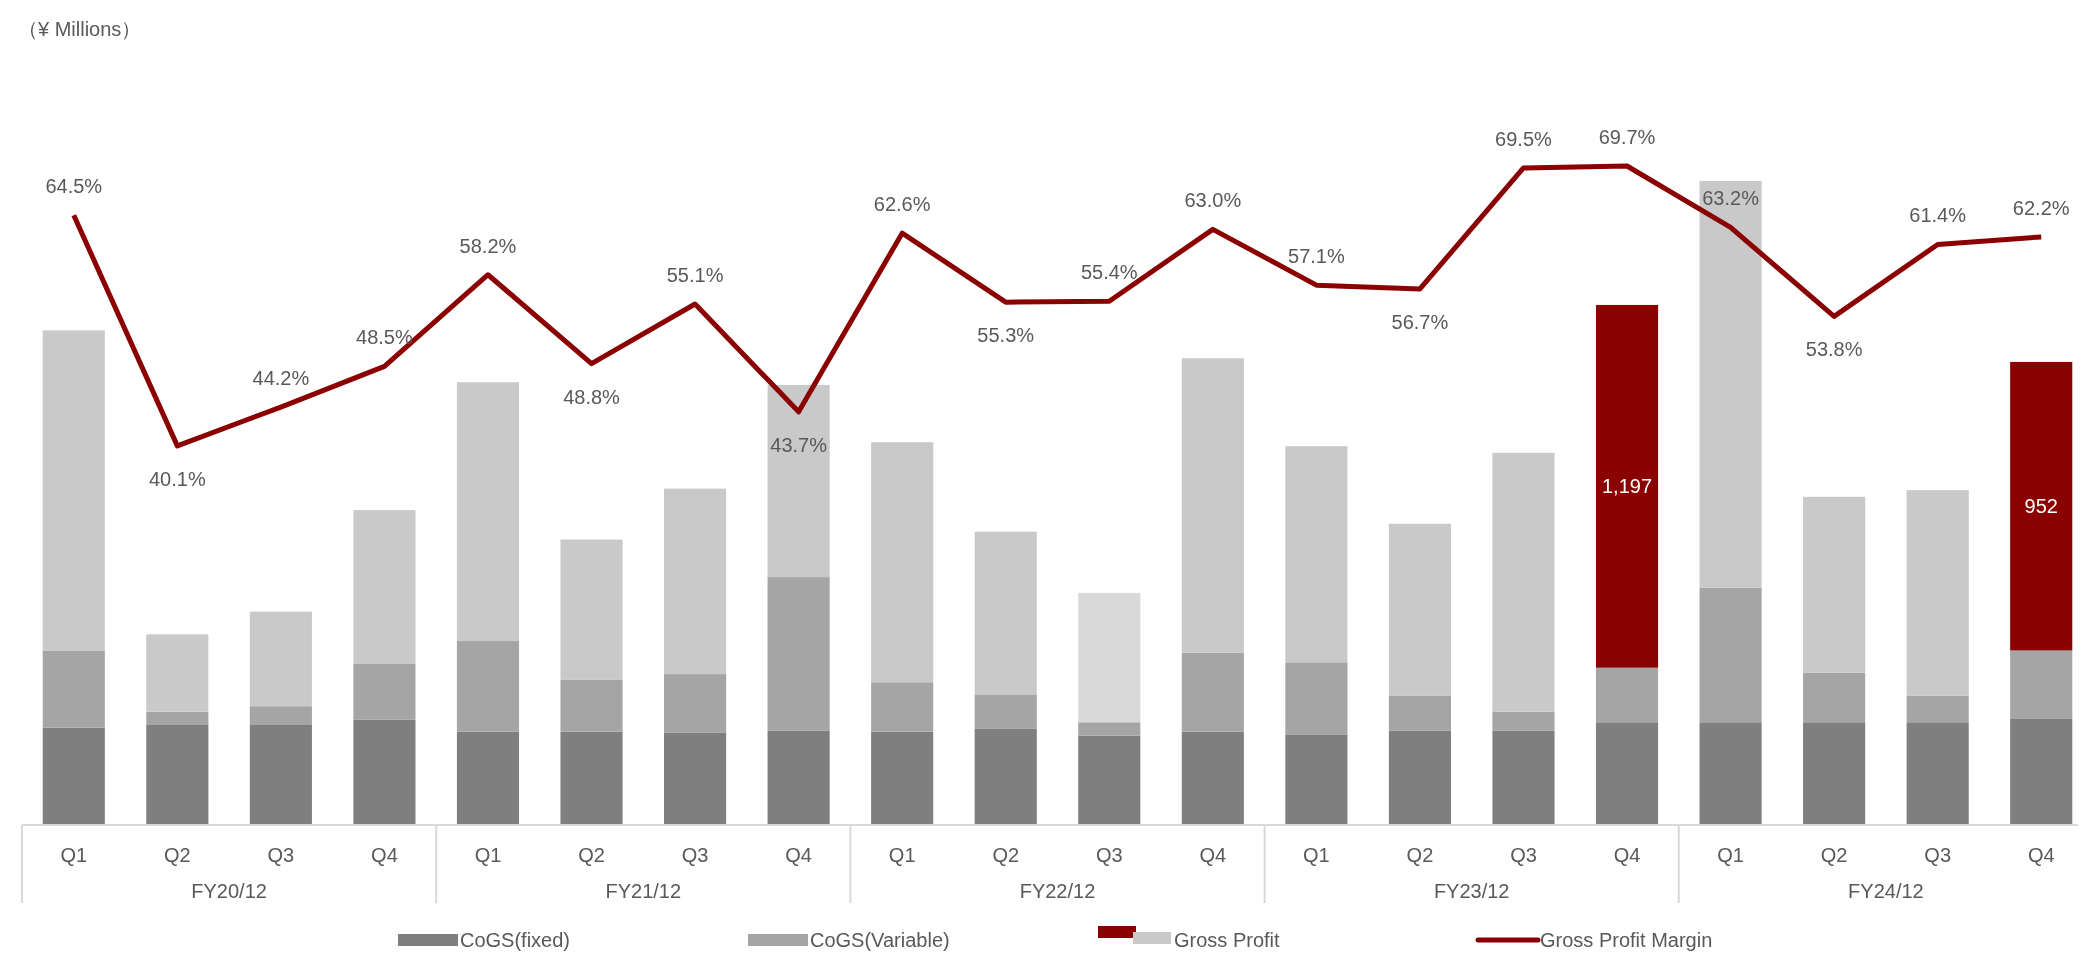 The image size is (2091, 965). What do you see at coordinates (799, 444) in the screenshot?
I see `data-label: 43.7%` at bounding box center [799, 444].